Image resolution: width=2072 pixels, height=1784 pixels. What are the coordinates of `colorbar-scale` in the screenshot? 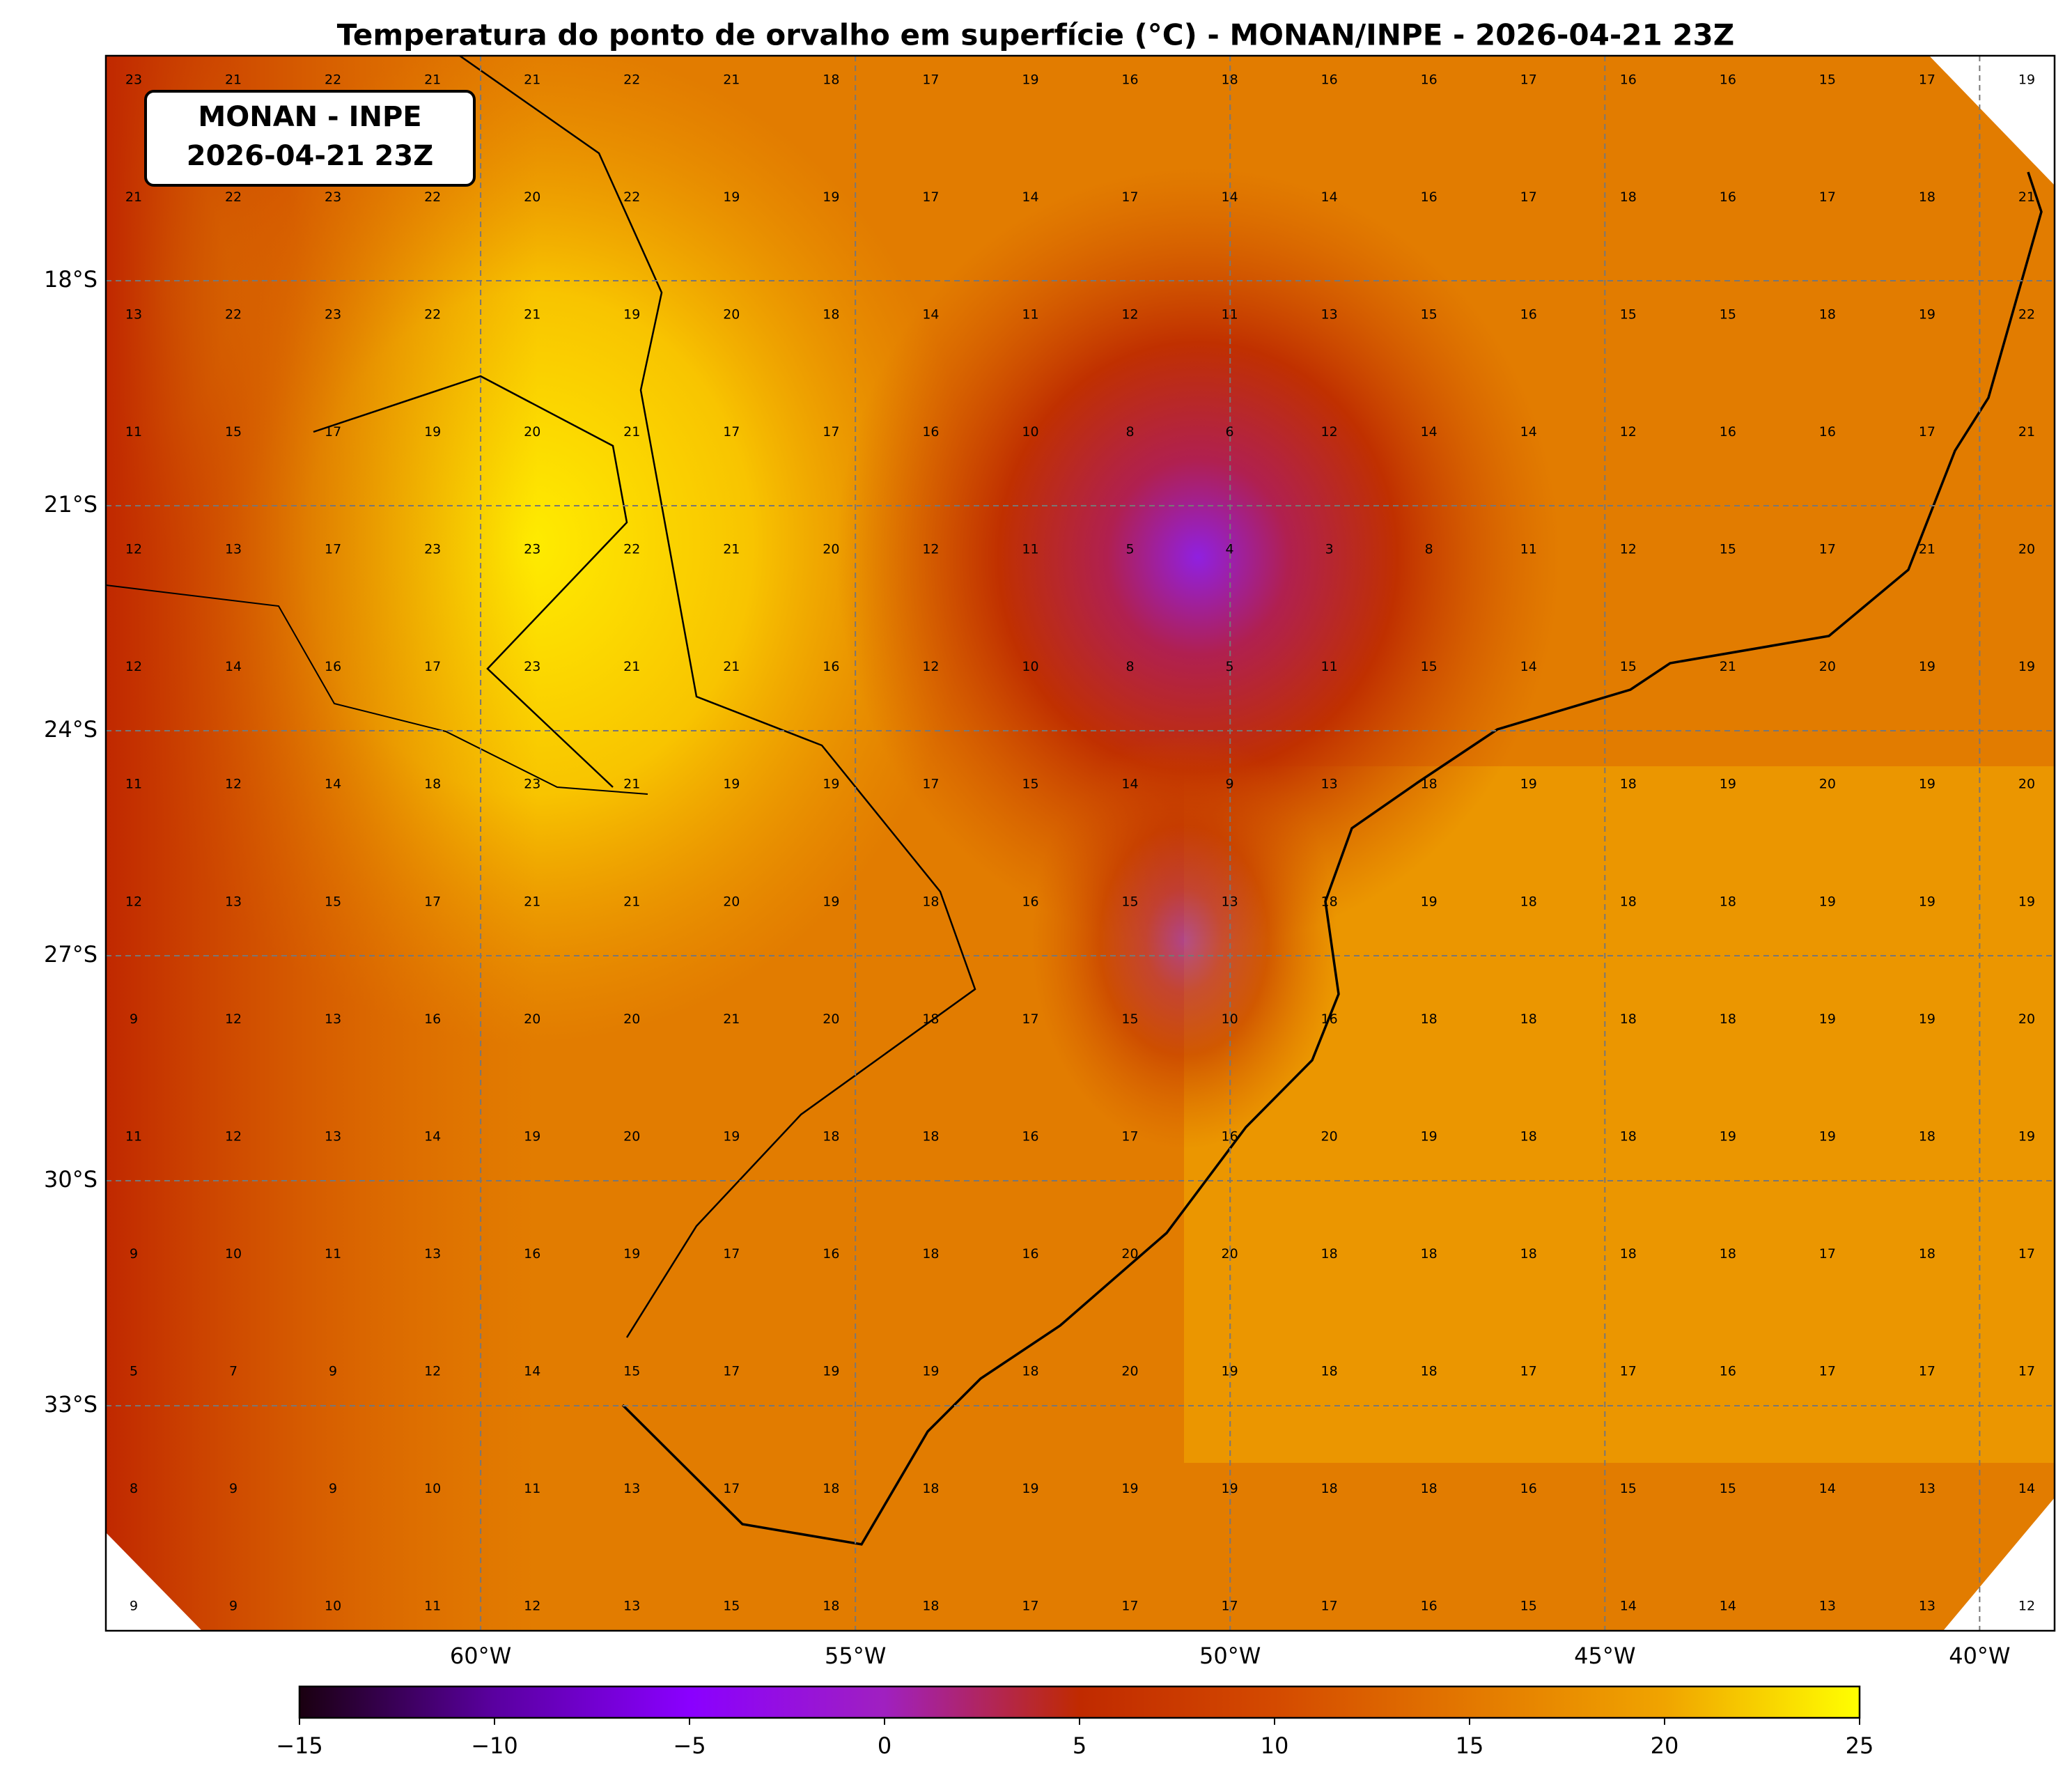 It's located at (1079, 1702).